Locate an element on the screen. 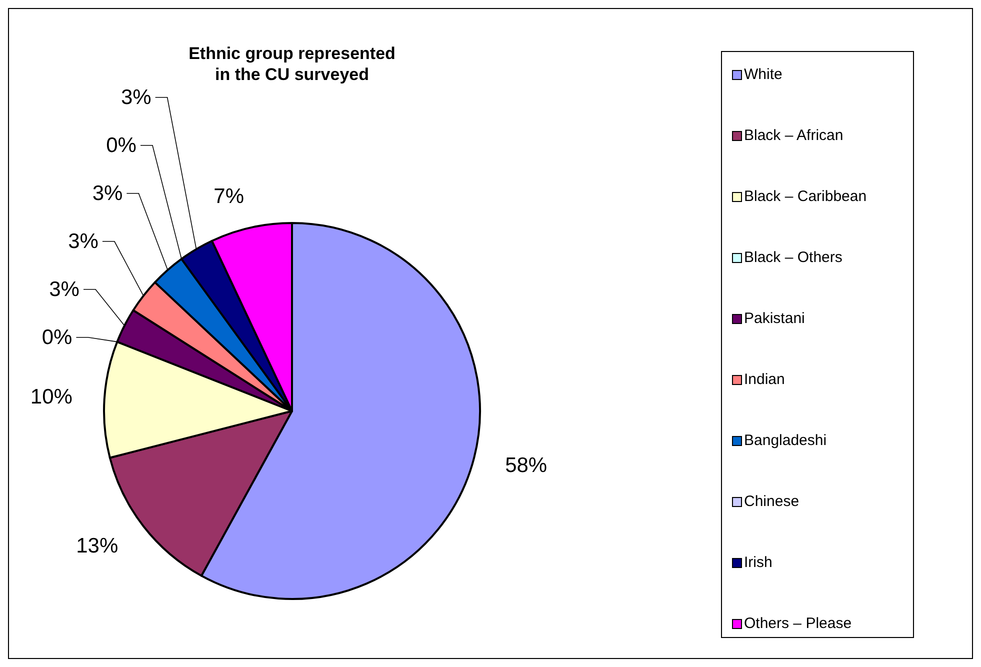  slice-label: 13% is located at coordinates (97, 546).